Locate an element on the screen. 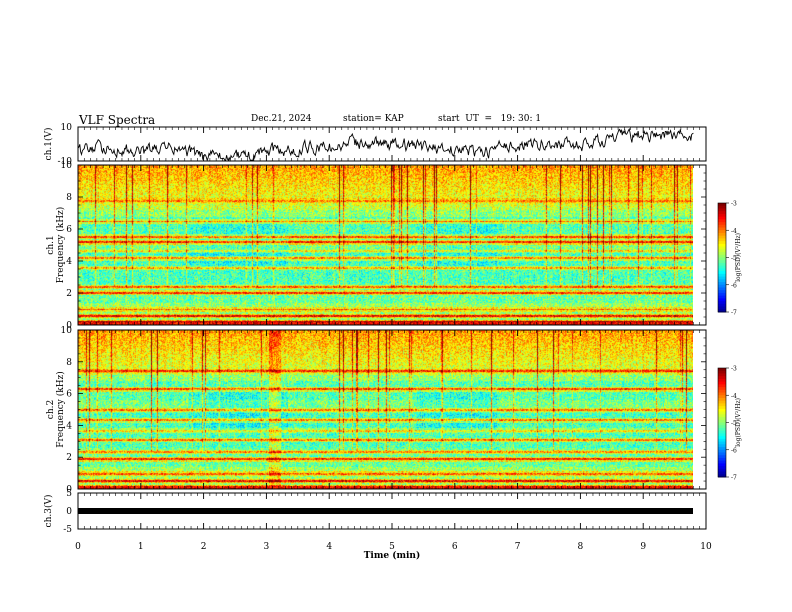  ch1-ytick-label: 0 is located at coordinates (69, 326).